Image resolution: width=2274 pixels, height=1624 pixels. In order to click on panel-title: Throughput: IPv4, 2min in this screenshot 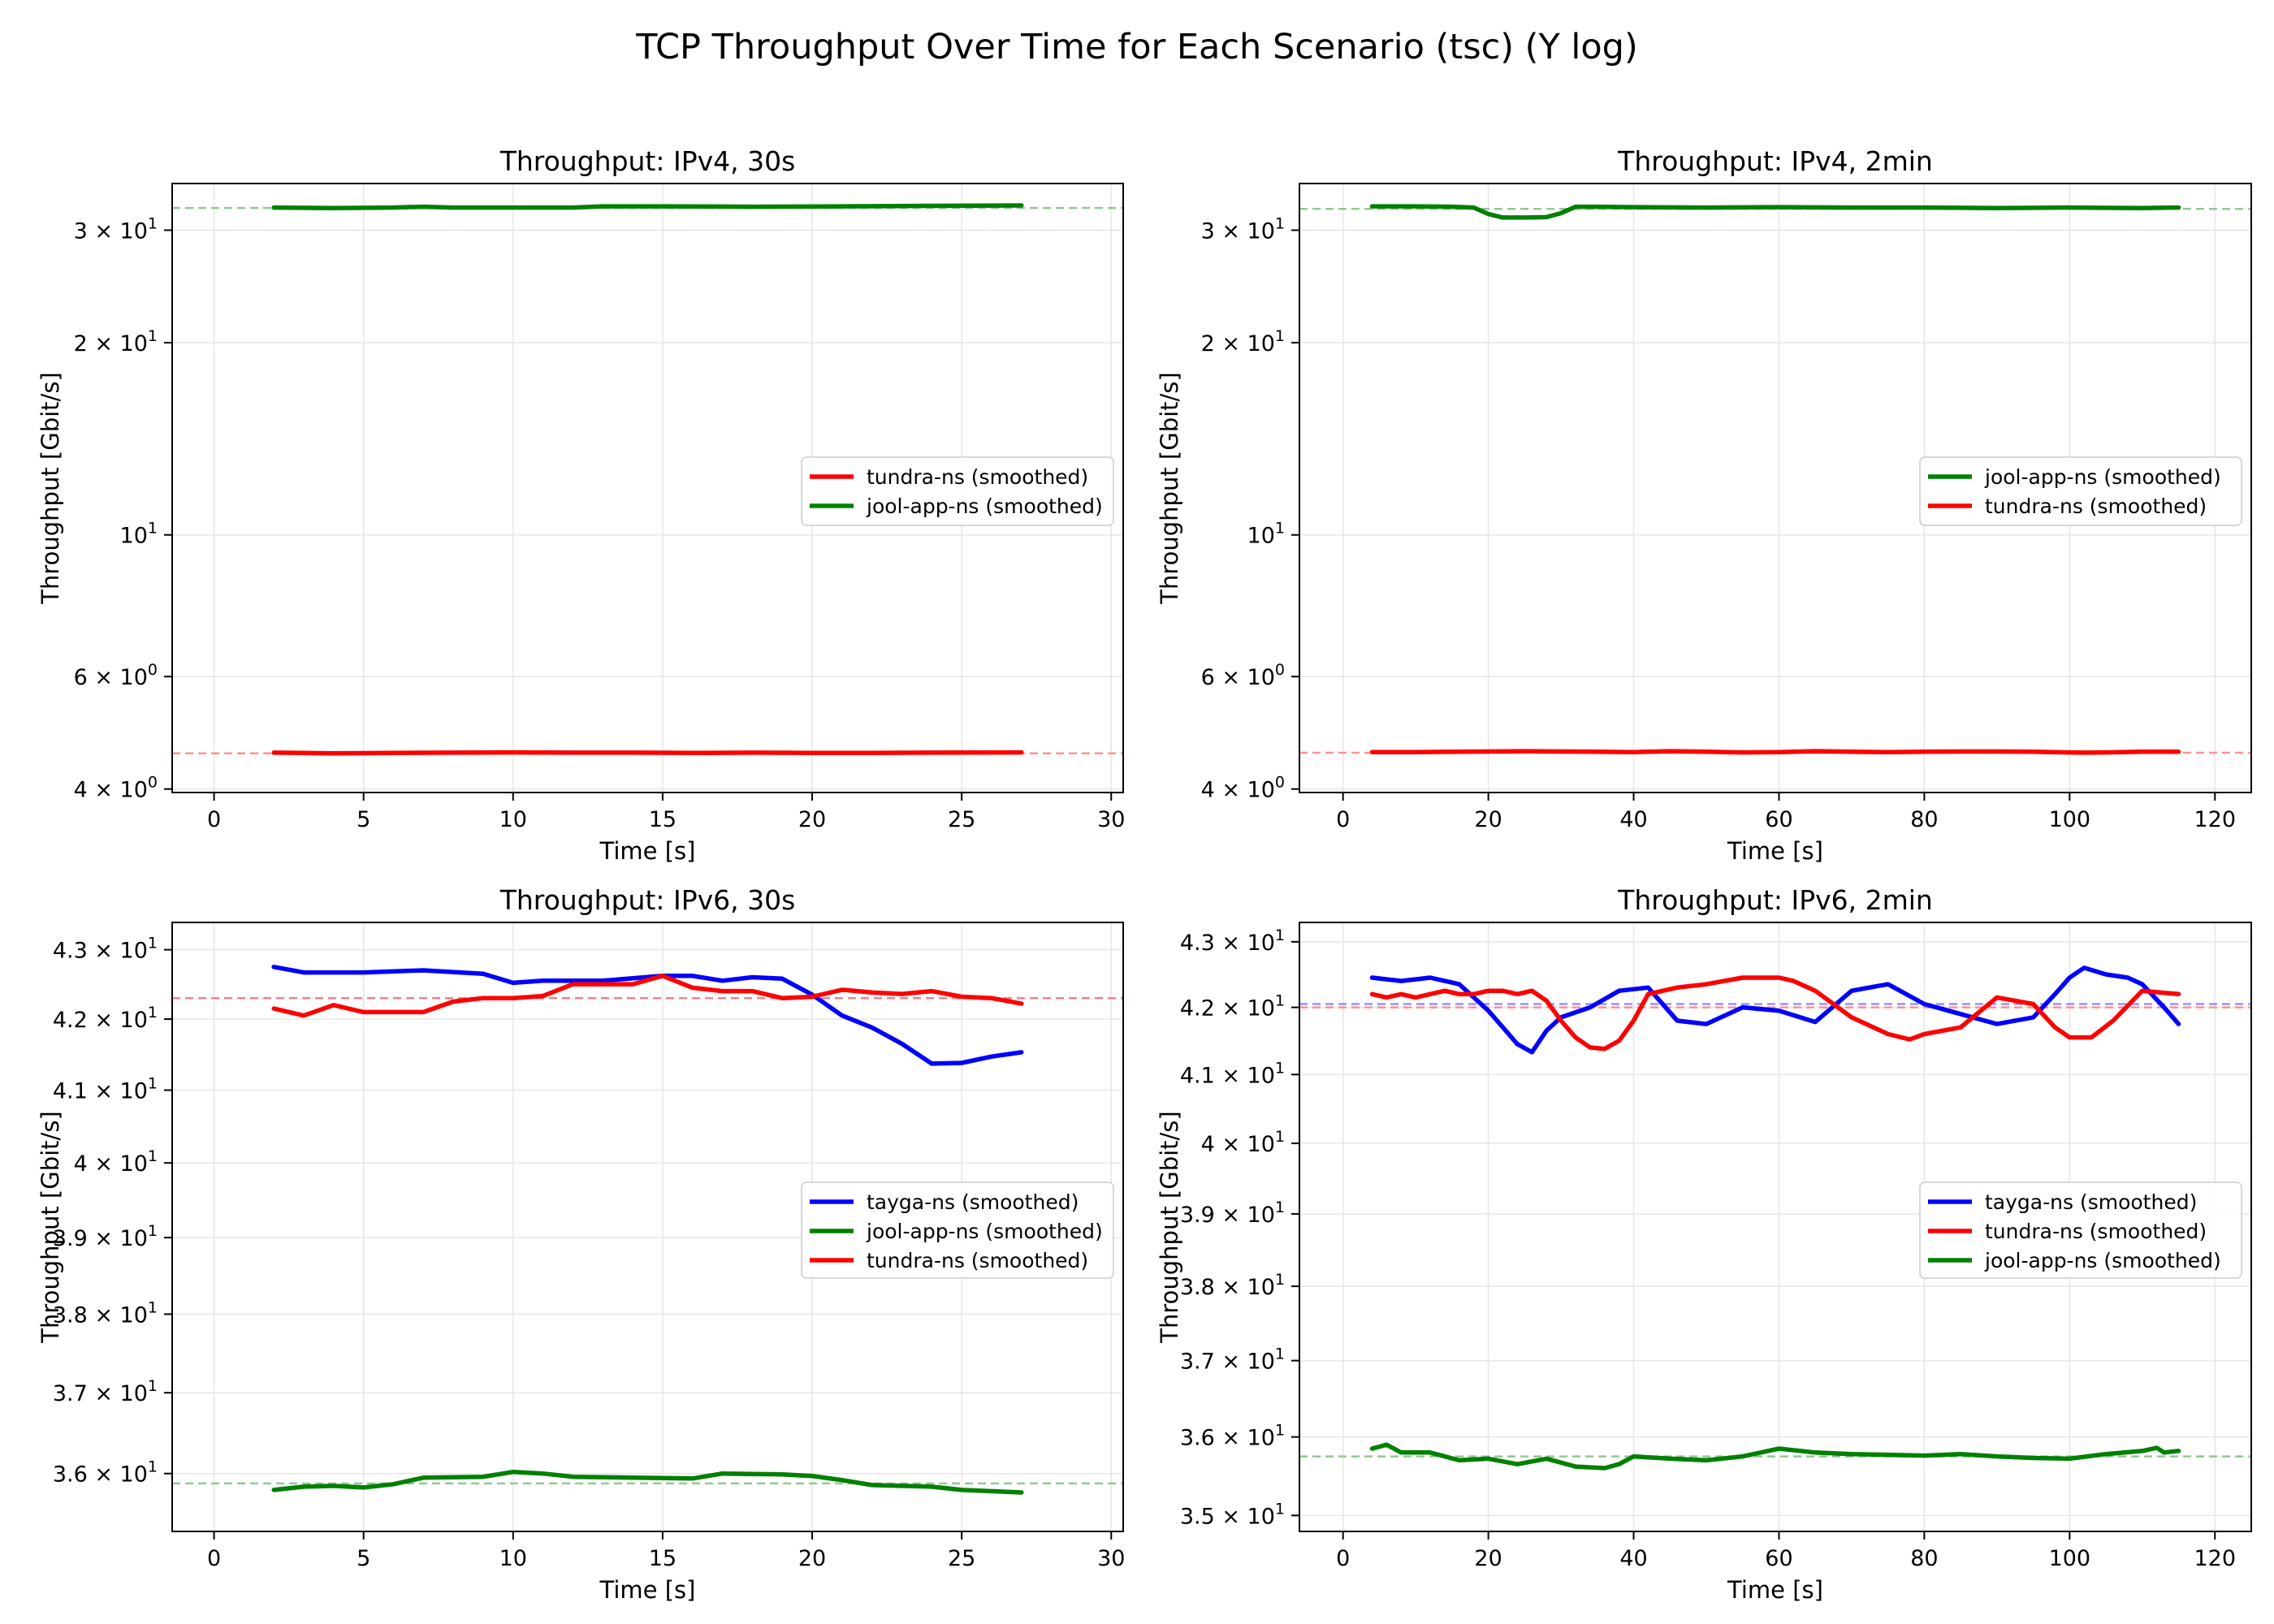, I will do `click(1775, 161)`.